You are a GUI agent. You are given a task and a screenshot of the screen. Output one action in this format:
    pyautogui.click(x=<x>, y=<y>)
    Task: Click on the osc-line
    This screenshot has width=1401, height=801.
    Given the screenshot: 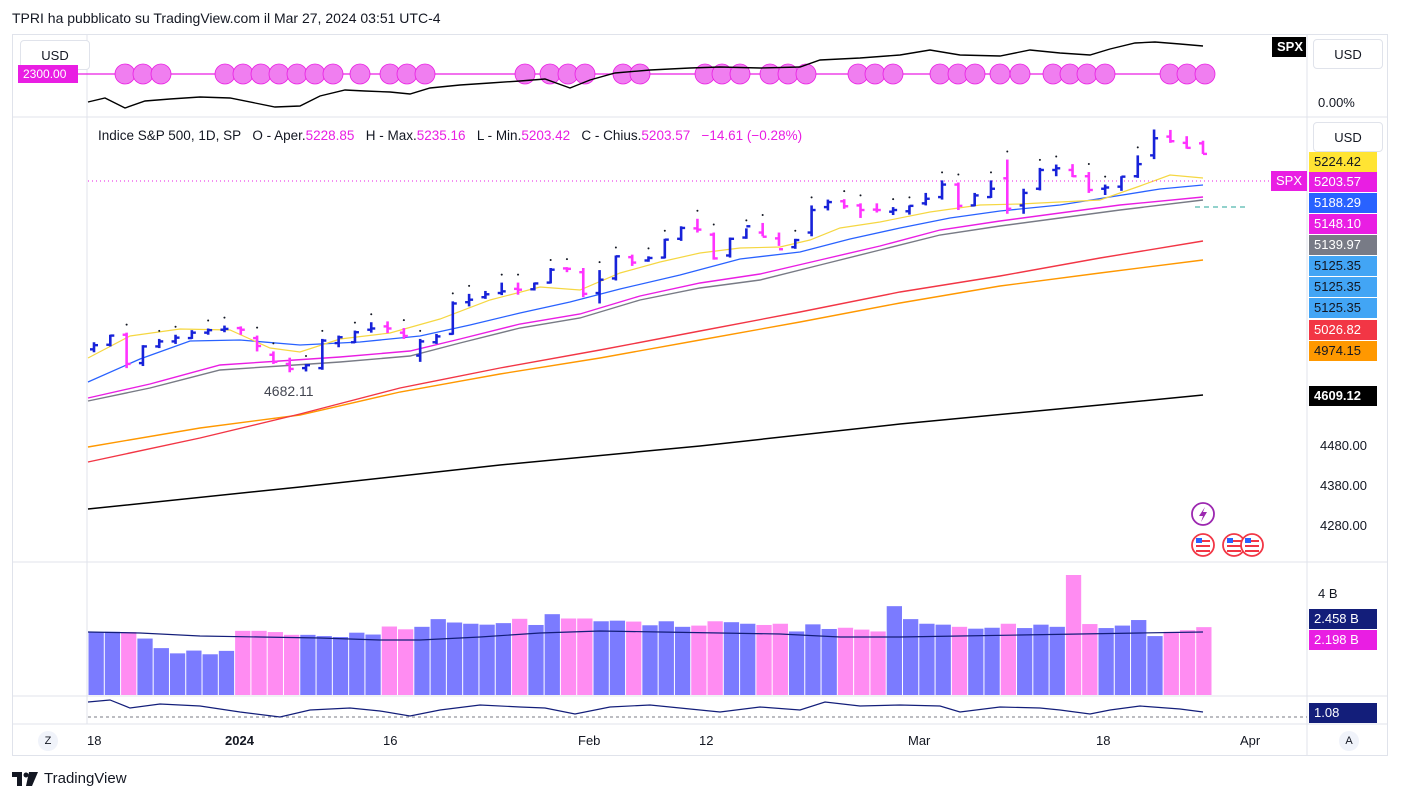 What is the action you would take?
    pyautogui.click(x=645, y=708)
    